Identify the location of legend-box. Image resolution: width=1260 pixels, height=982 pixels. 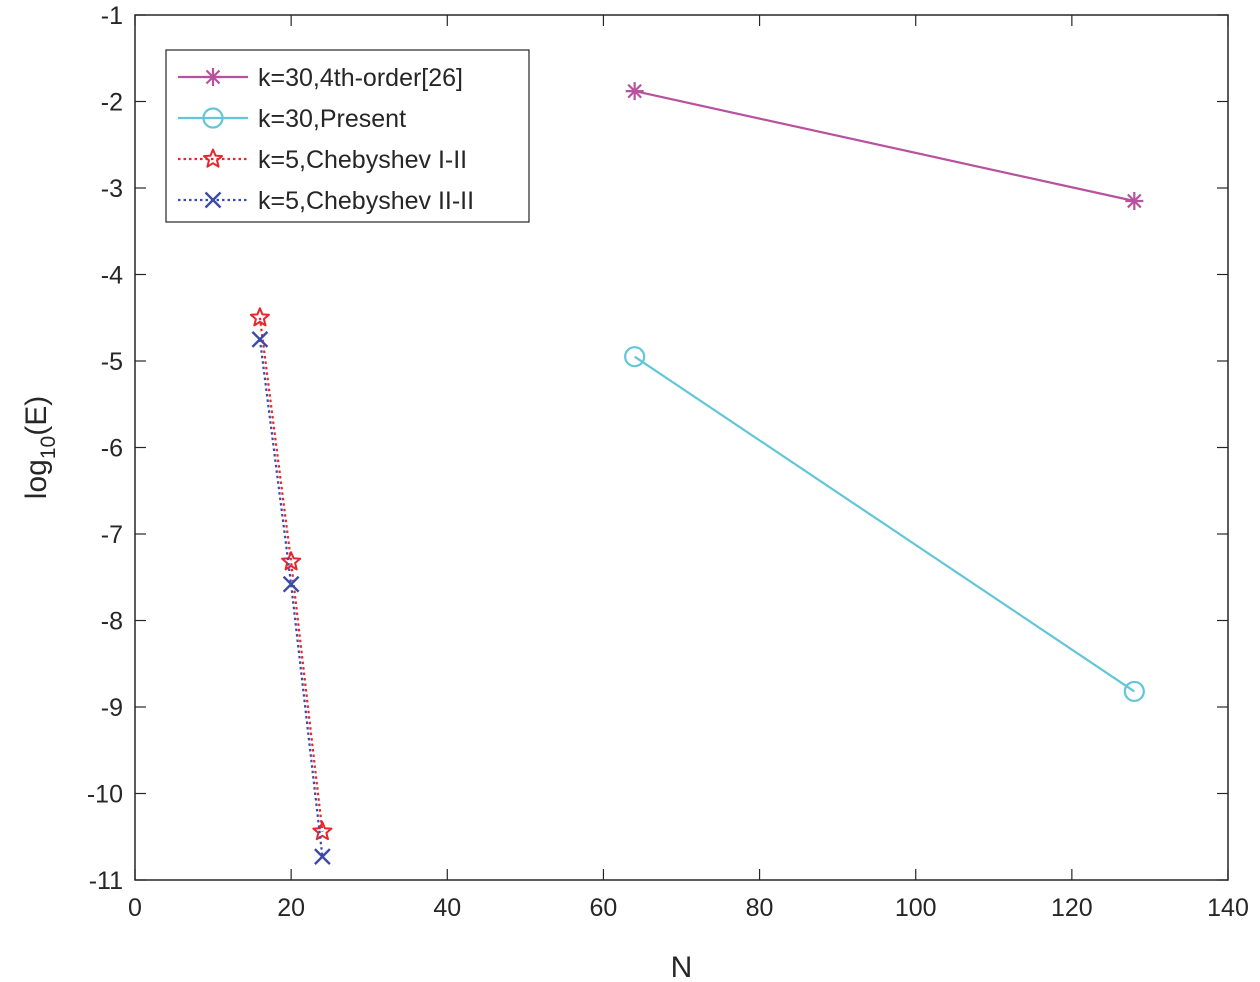
(347, 136).